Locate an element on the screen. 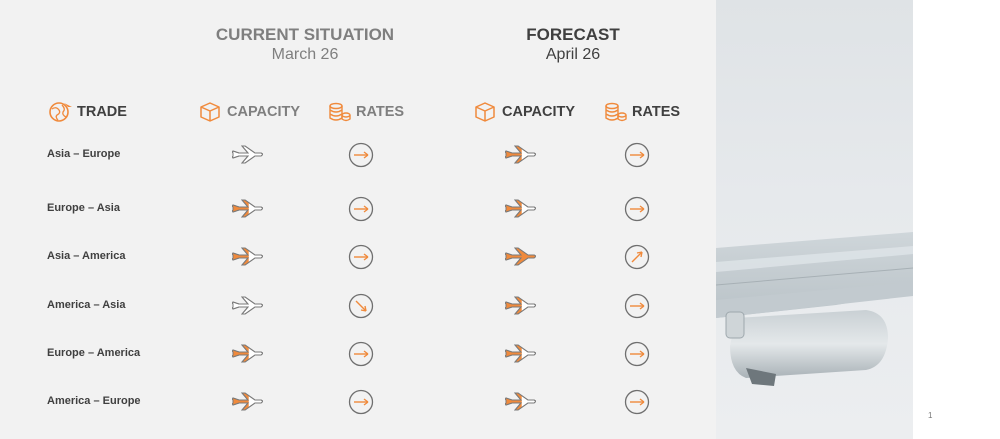 The height and width of the screenshot is (439, 1000). trade-column-header: TRADE is located at coordinates (87, 112).